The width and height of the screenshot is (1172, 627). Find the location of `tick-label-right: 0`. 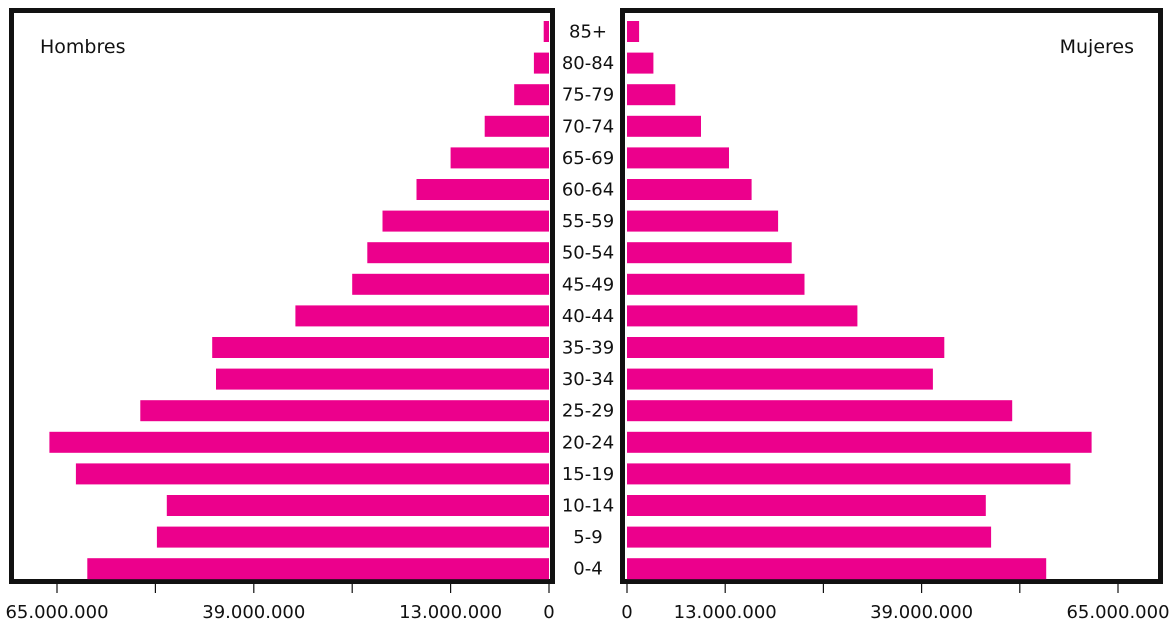

tick-label-right: 0 is located at coordinates (626, 612).